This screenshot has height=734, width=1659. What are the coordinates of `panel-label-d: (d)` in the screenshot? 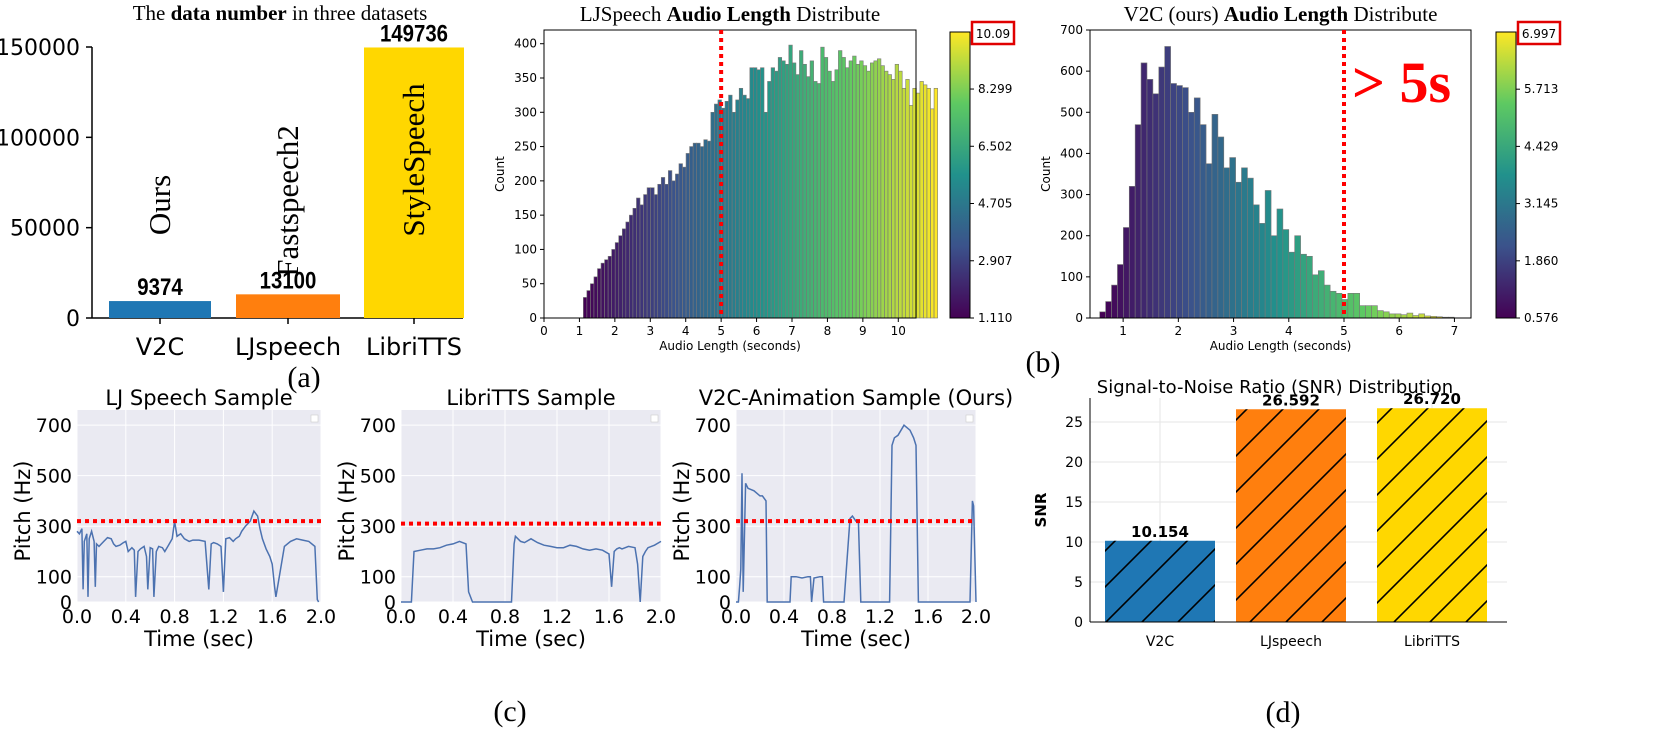 It's located at (1283, 712).